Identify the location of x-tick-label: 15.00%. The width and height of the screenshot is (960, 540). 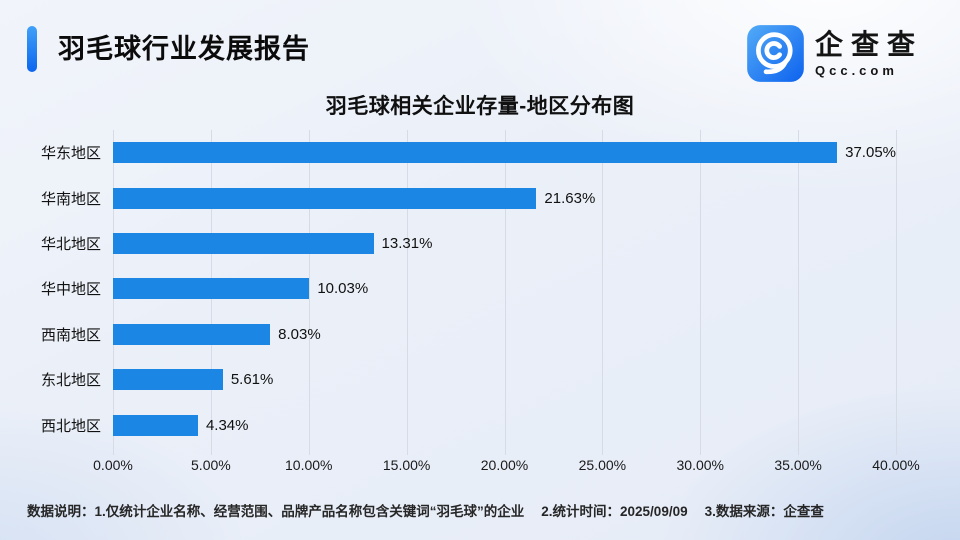
(406, 465).